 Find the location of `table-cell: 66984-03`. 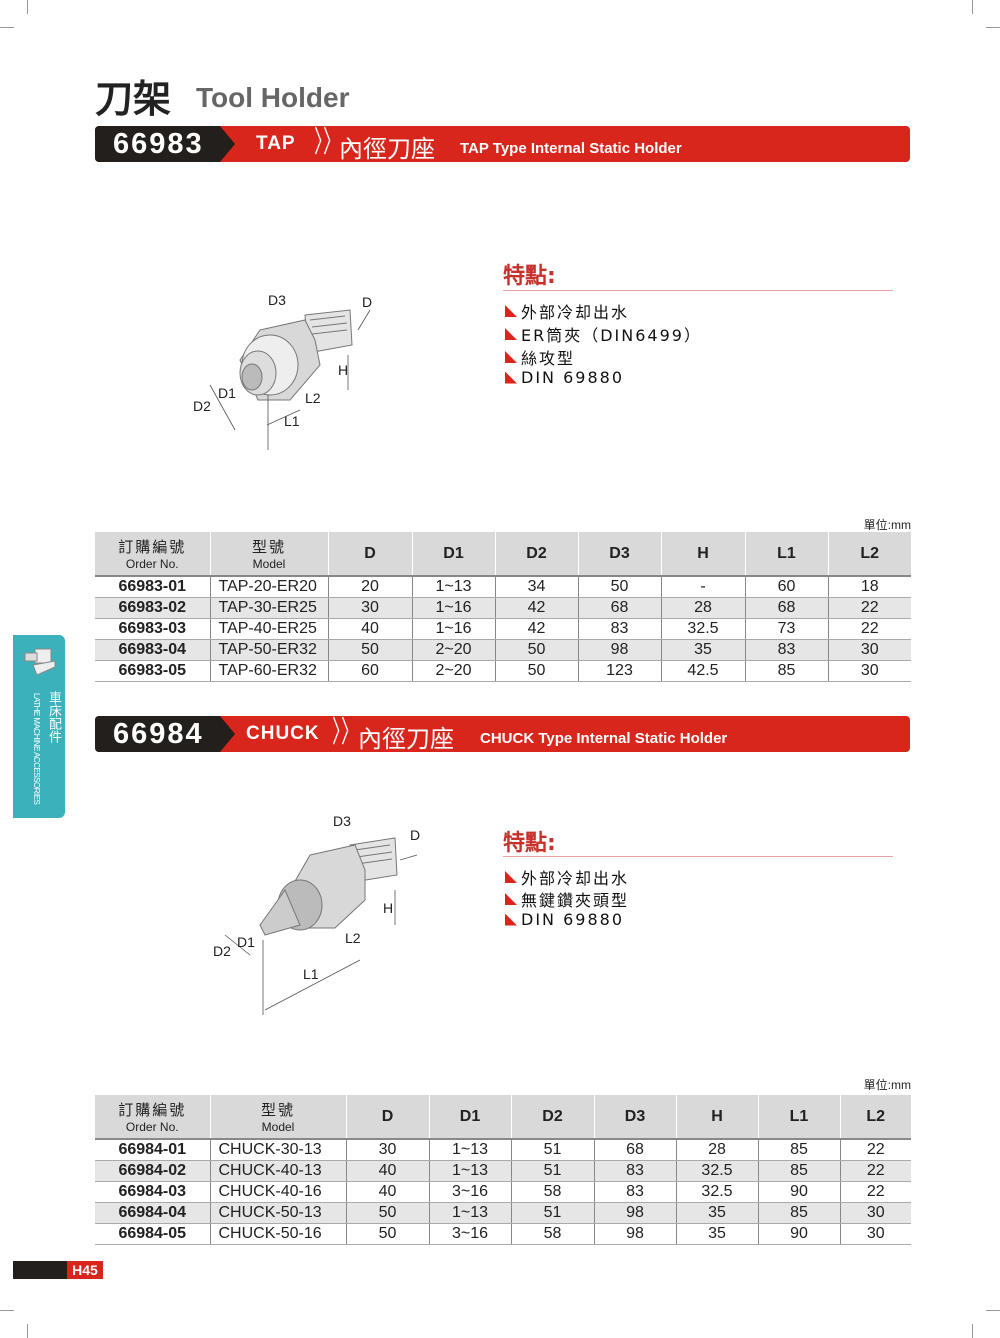

table-cell: 66984-03 is located at coordinates (153, 1192).